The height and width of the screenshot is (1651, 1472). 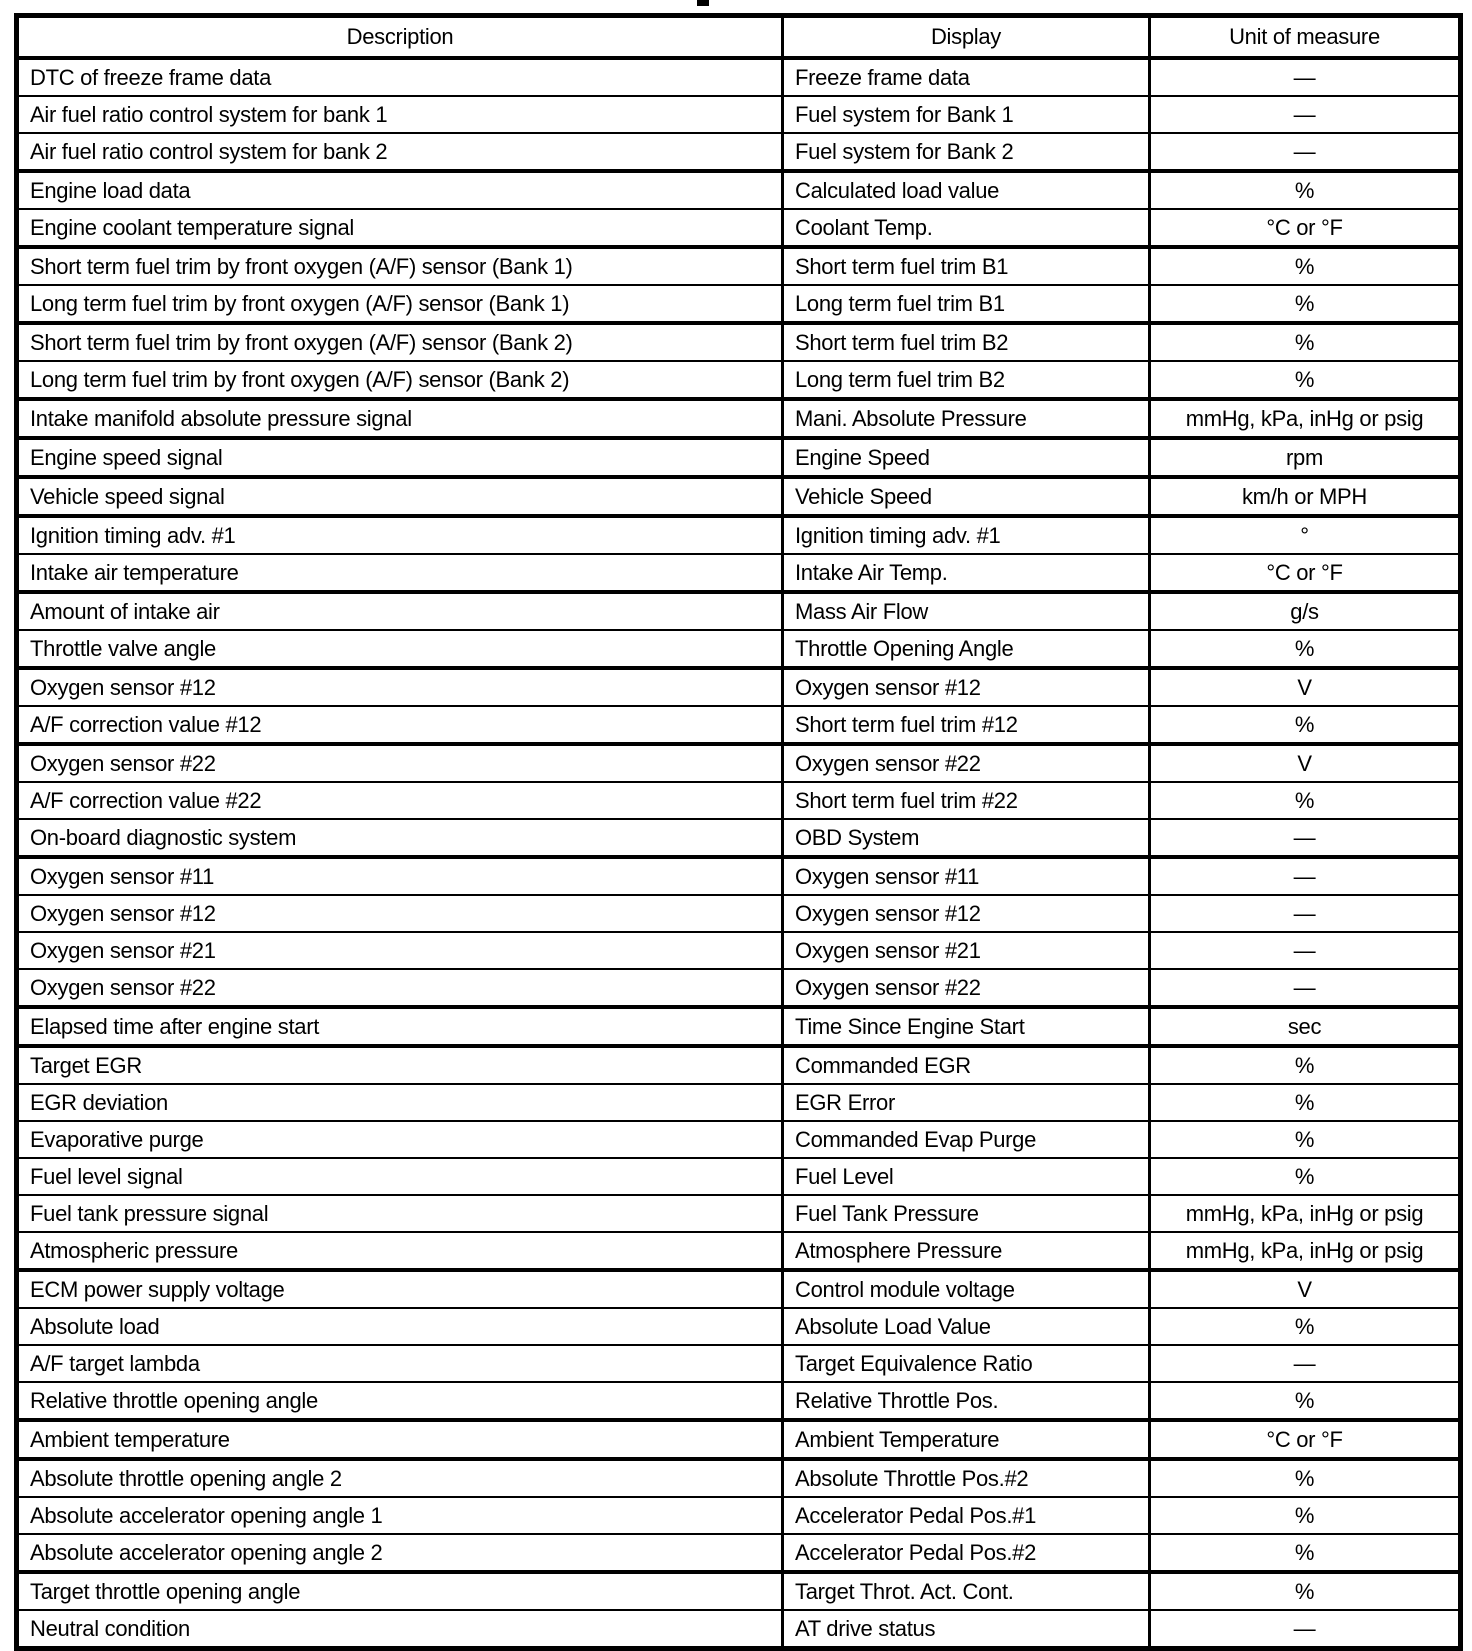 What do you see at coordinates (965, 1103) in the screenshot?
I see `cell-display: EGR Error` at bounding box center [965, 1103].